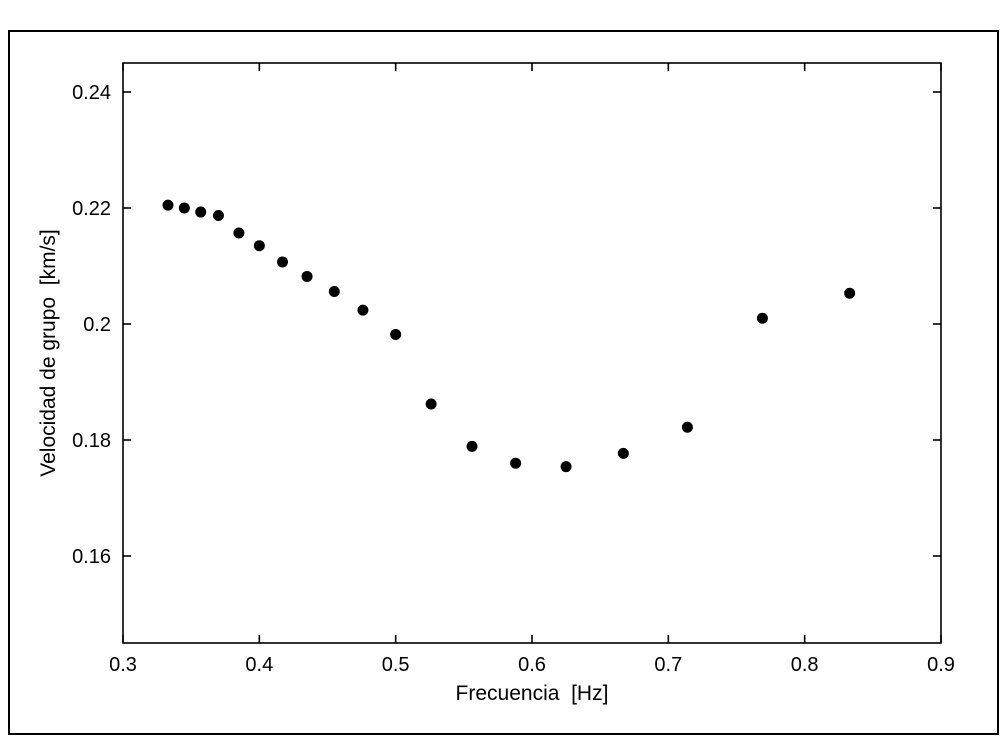 The width and height of the screenshot is (1007, 743). Describe the element at coordinates (123, 665) in the screenshot. I see `x-tick-label: 0.3` at that location.